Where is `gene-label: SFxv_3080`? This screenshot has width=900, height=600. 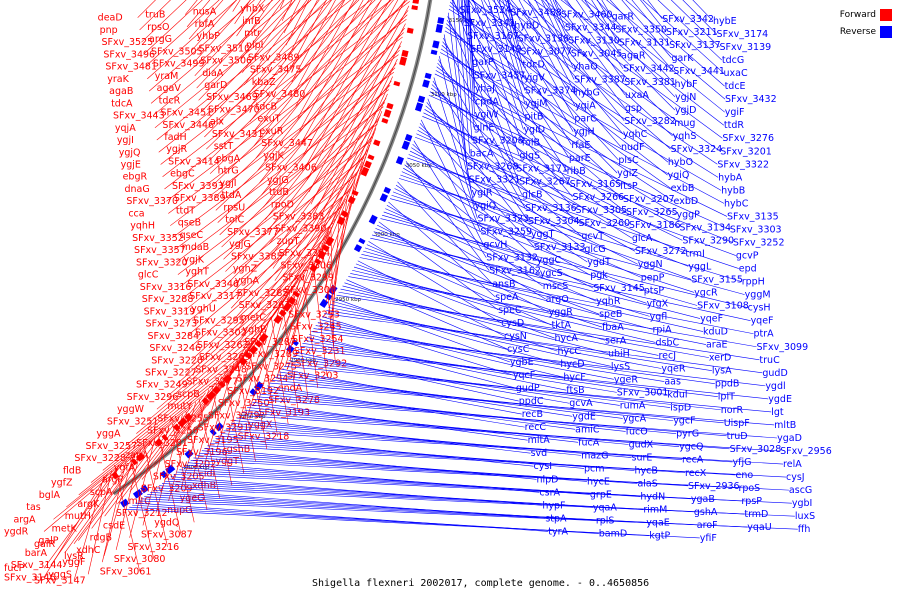
gene-label: SFxv_3080 is located at coordinates (140, 559).